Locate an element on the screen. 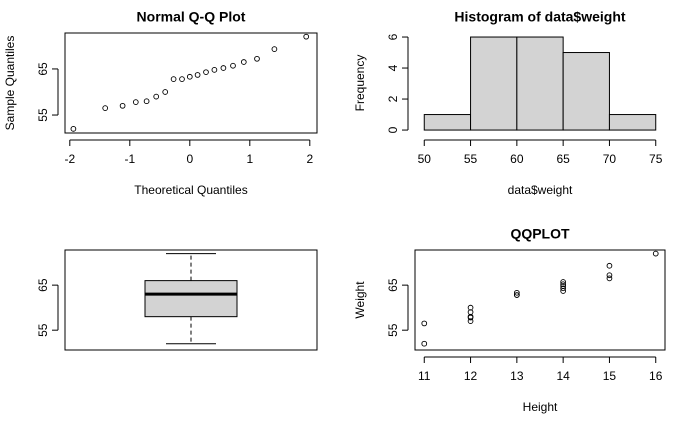  y-tick-label: 4 is located at coordinates (393, 67).